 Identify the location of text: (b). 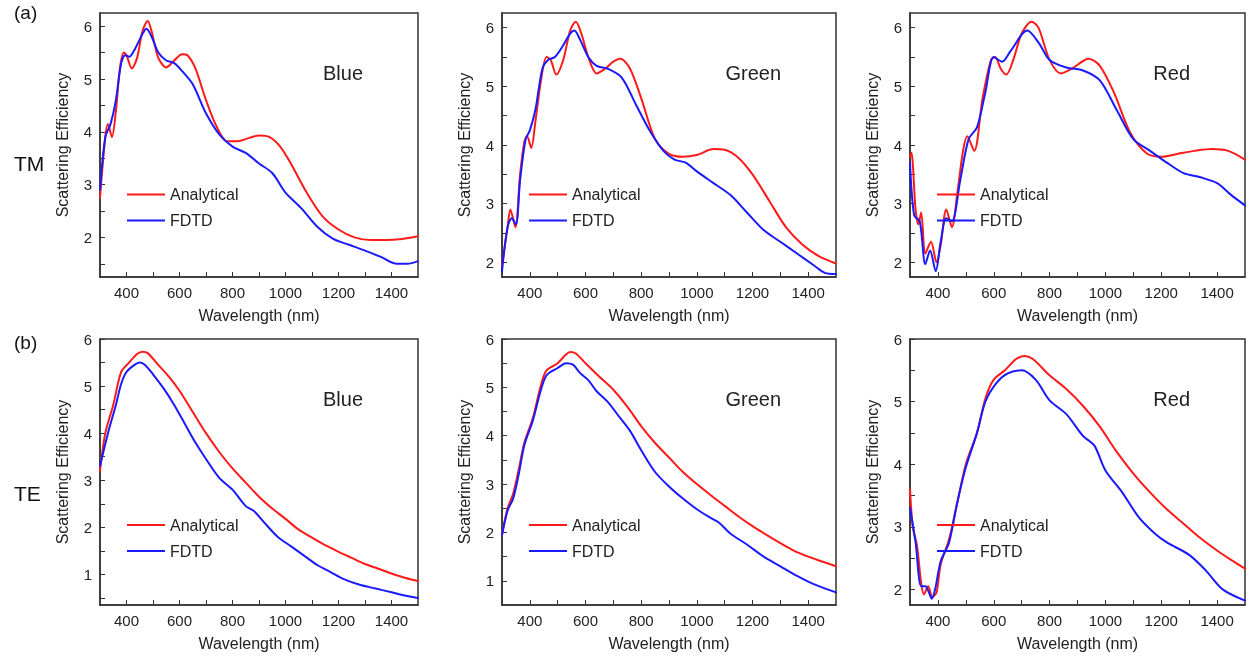
(26, 343).